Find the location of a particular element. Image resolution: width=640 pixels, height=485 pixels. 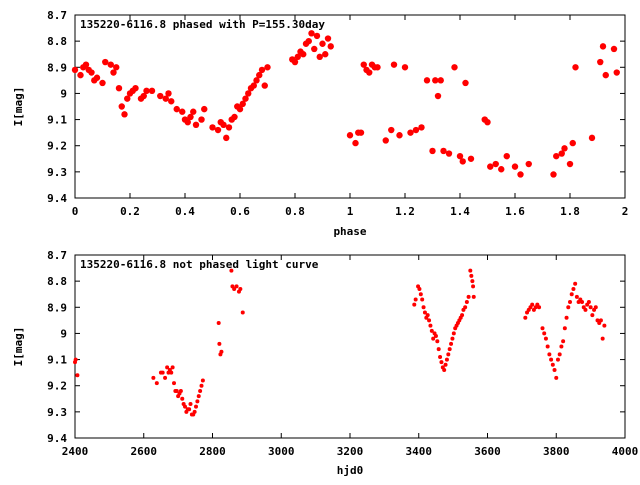

x-tick-label: 1 is located at coordinates (350, 211).